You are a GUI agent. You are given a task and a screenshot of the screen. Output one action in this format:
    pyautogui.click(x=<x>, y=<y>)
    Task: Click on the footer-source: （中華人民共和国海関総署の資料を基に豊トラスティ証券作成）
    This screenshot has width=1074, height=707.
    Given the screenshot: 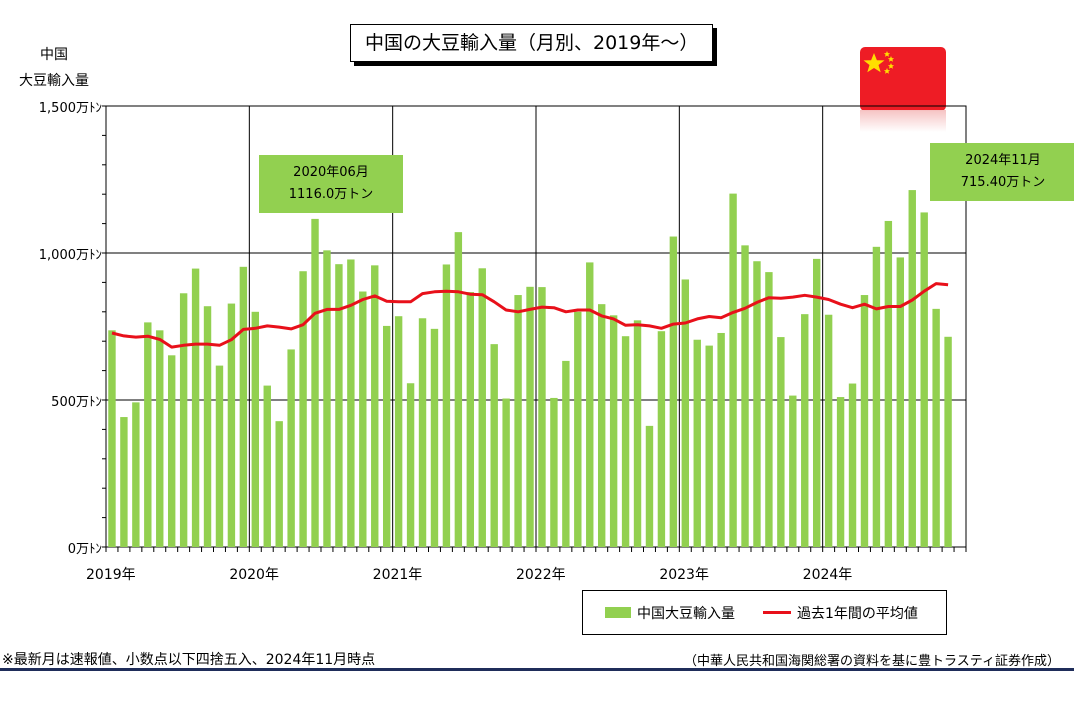 What is the action you would take?
    pyautogui.click(x=872, y=661)
    